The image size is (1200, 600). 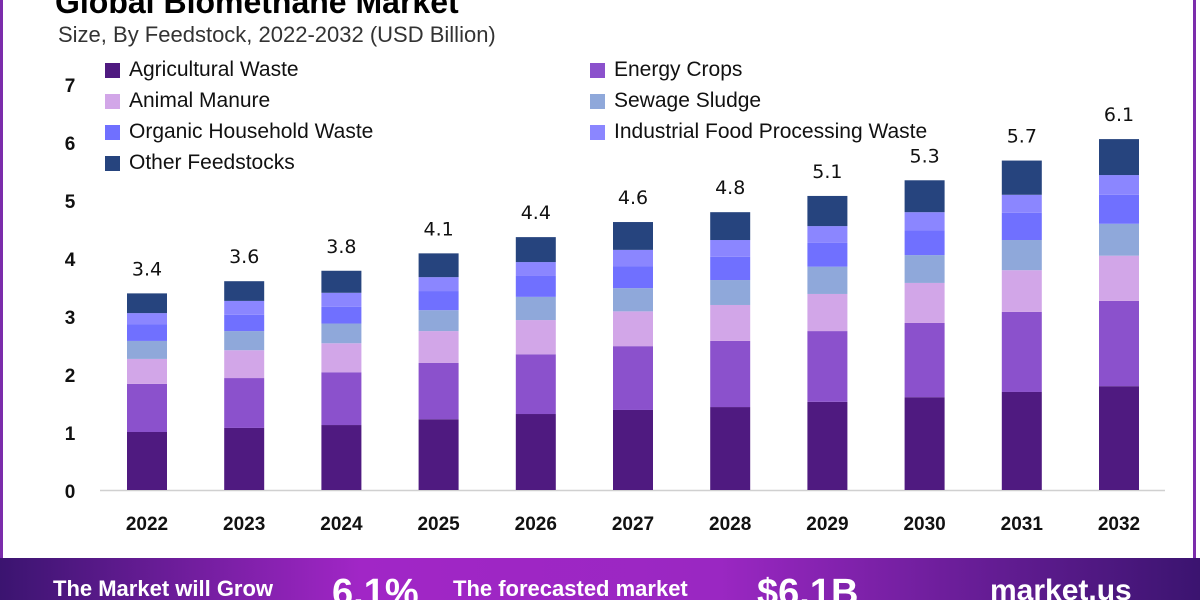 I want to click on legend-item: Industrial Food Processing Waste, so click(x=758, y=132).